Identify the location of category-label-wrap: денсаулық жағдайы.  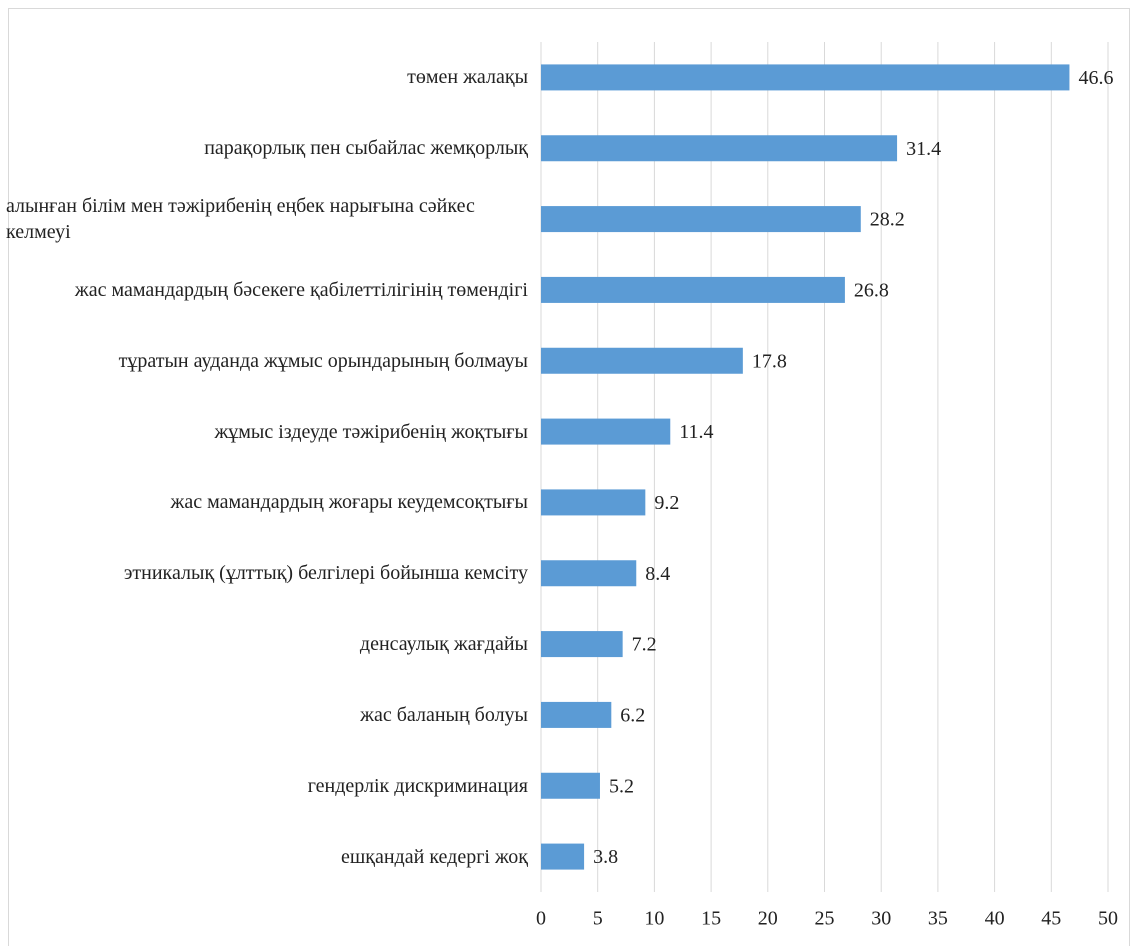
(265, 644).